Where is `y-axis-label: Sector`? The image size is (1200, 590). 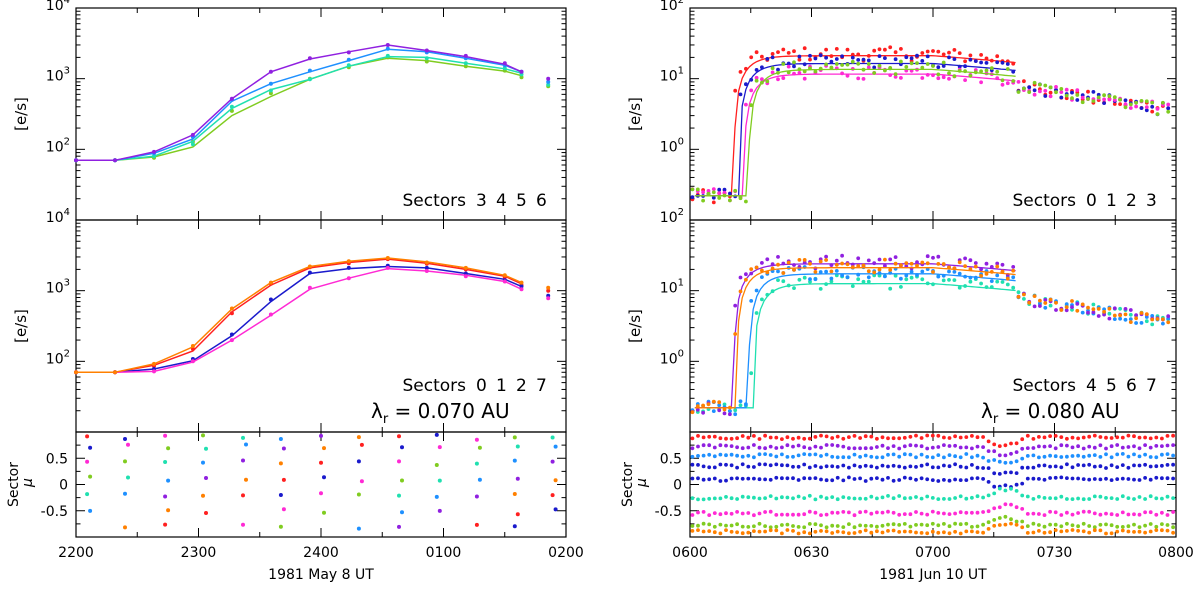 y-axis-label: Sector is located at coordinates (14, 484).